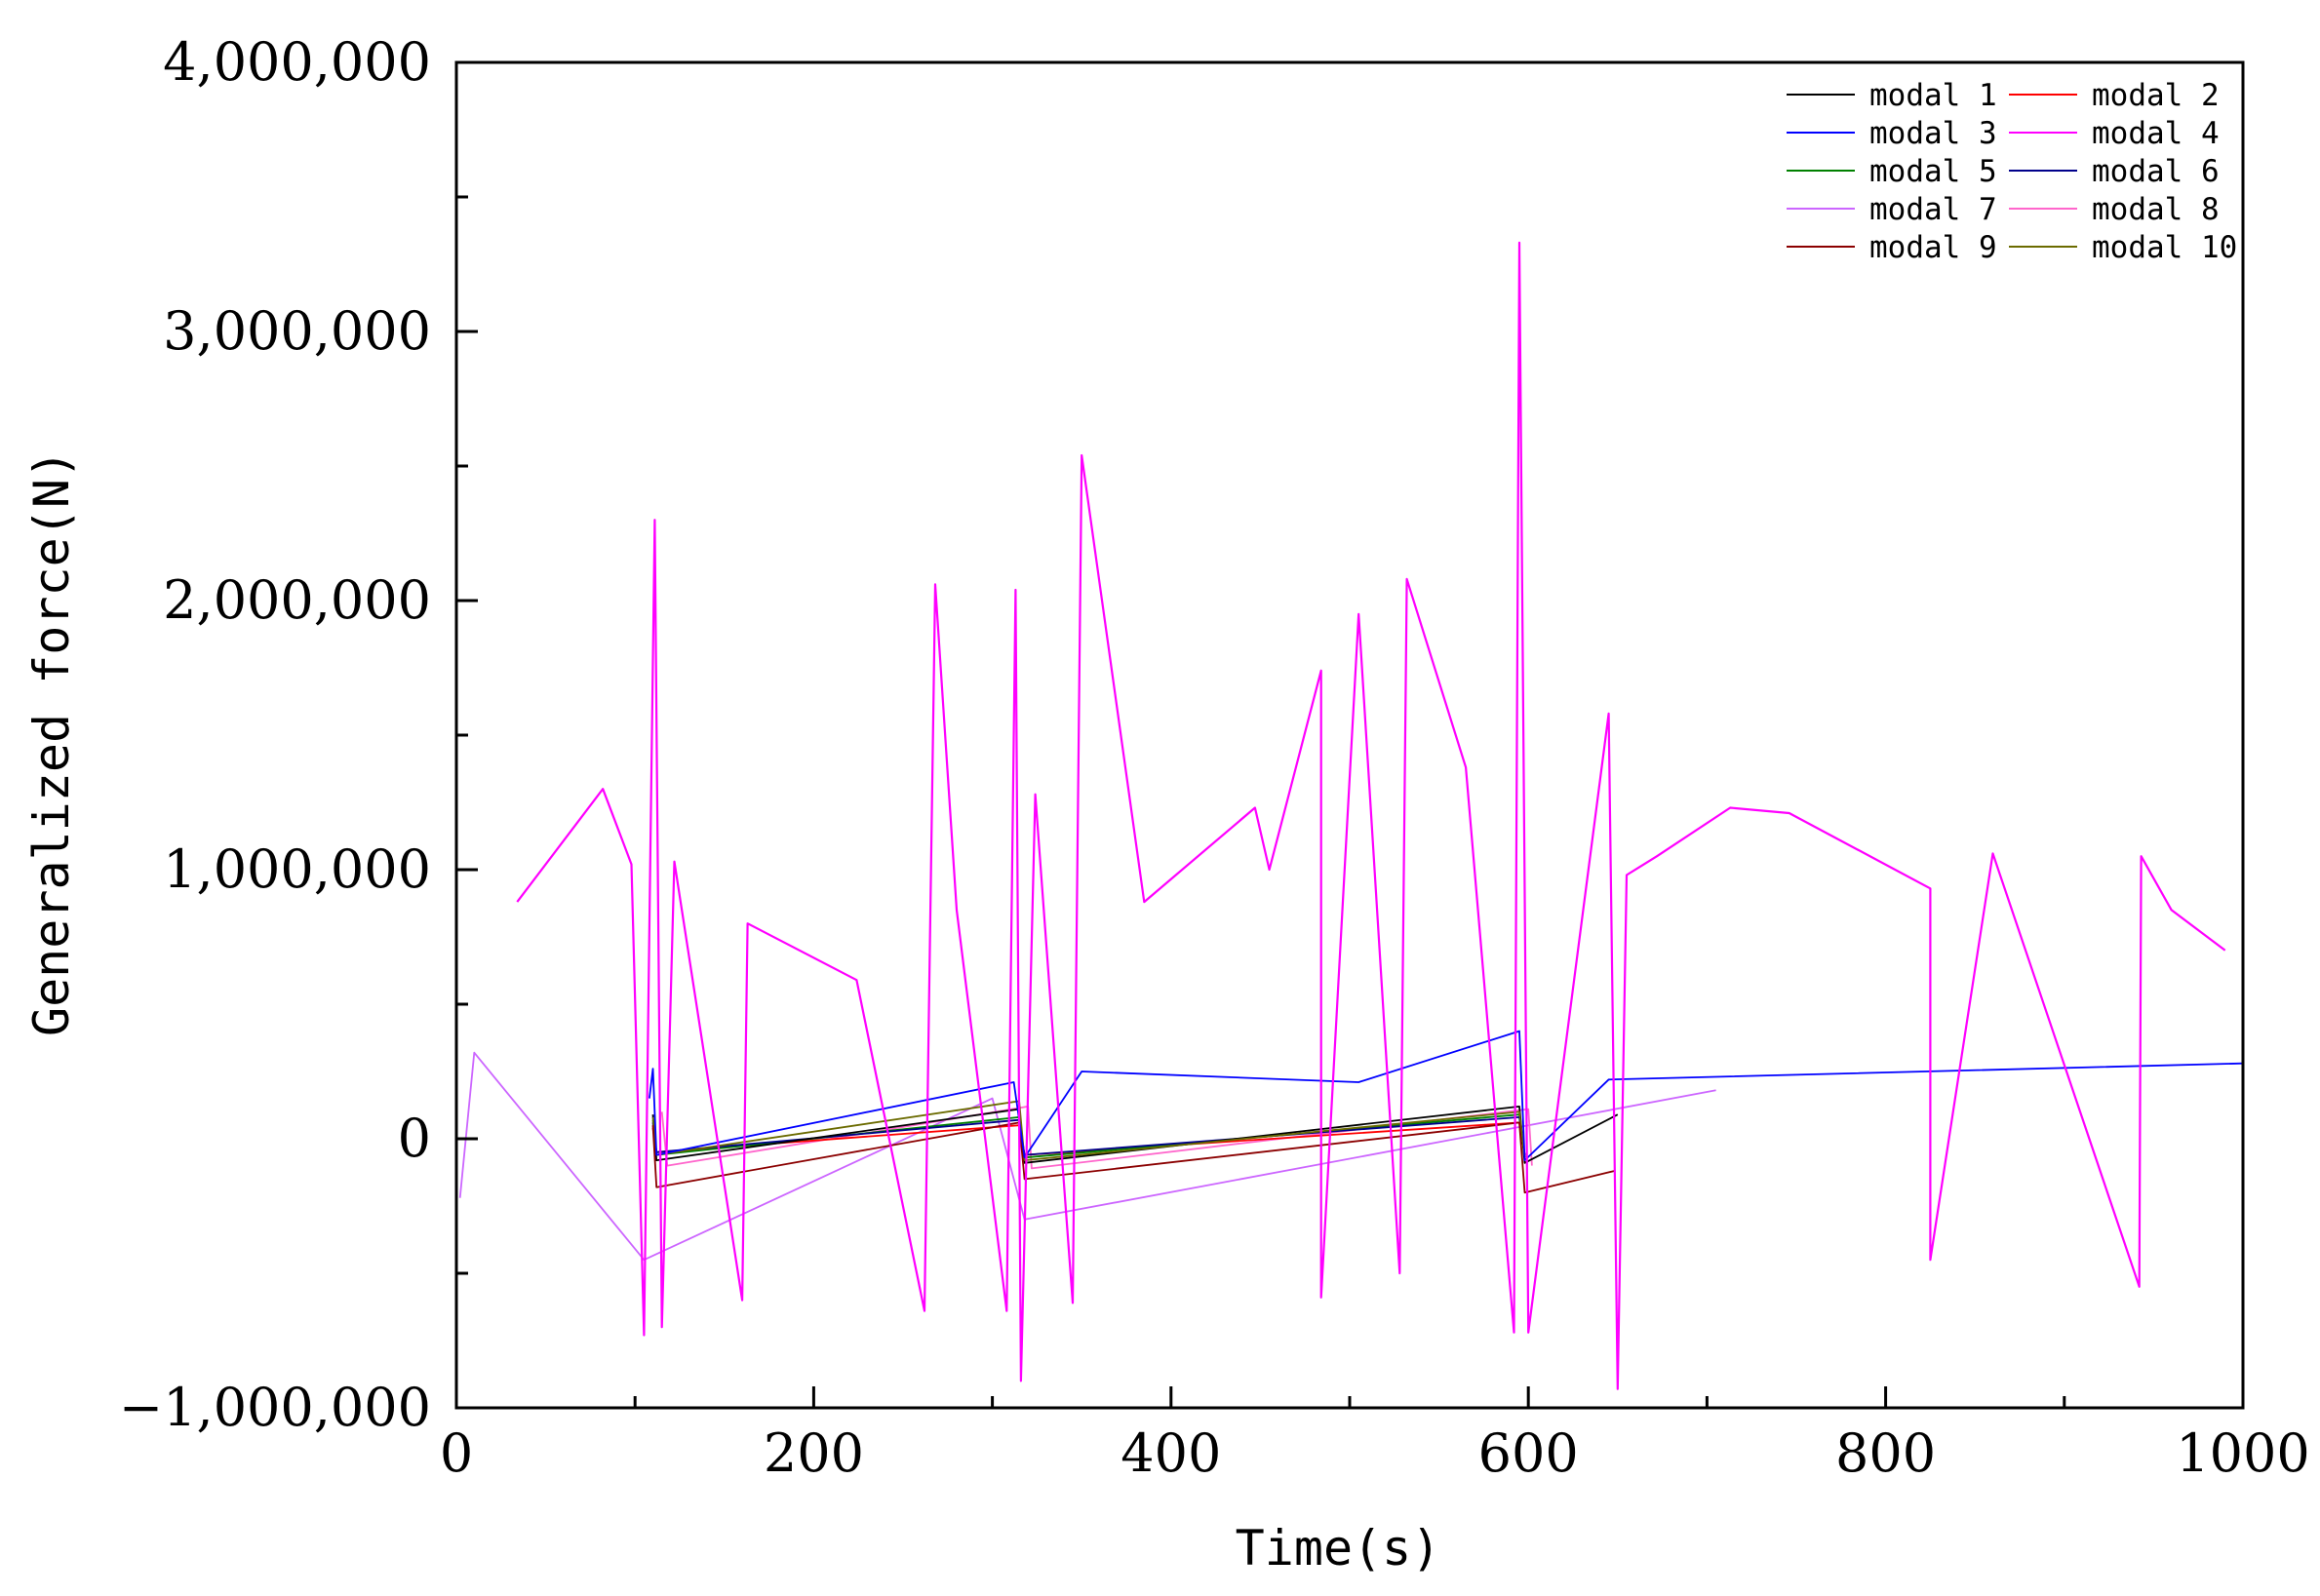 Image resolution: width=2320 pixels, height=1596 pixels. What do you see at coordinates (415, 1138) in the screenshot?
I see `y-tick-label: 0` at bounding box center [415, 1138].